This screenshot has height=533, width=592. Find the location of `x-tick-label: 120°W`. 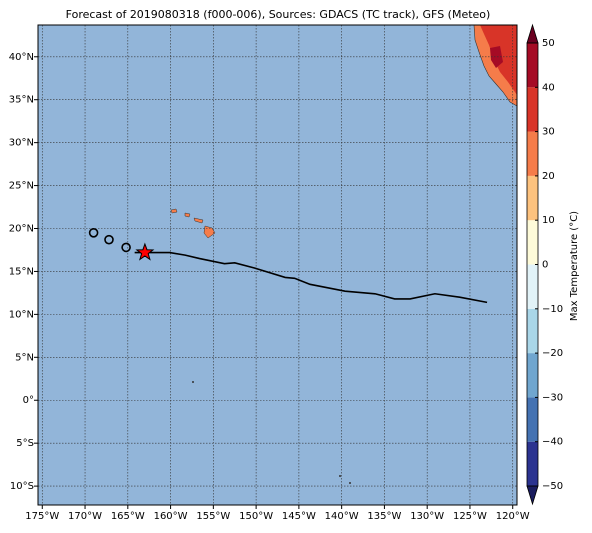

x-tick-label: 120°W is located at coordinates (513, 516).